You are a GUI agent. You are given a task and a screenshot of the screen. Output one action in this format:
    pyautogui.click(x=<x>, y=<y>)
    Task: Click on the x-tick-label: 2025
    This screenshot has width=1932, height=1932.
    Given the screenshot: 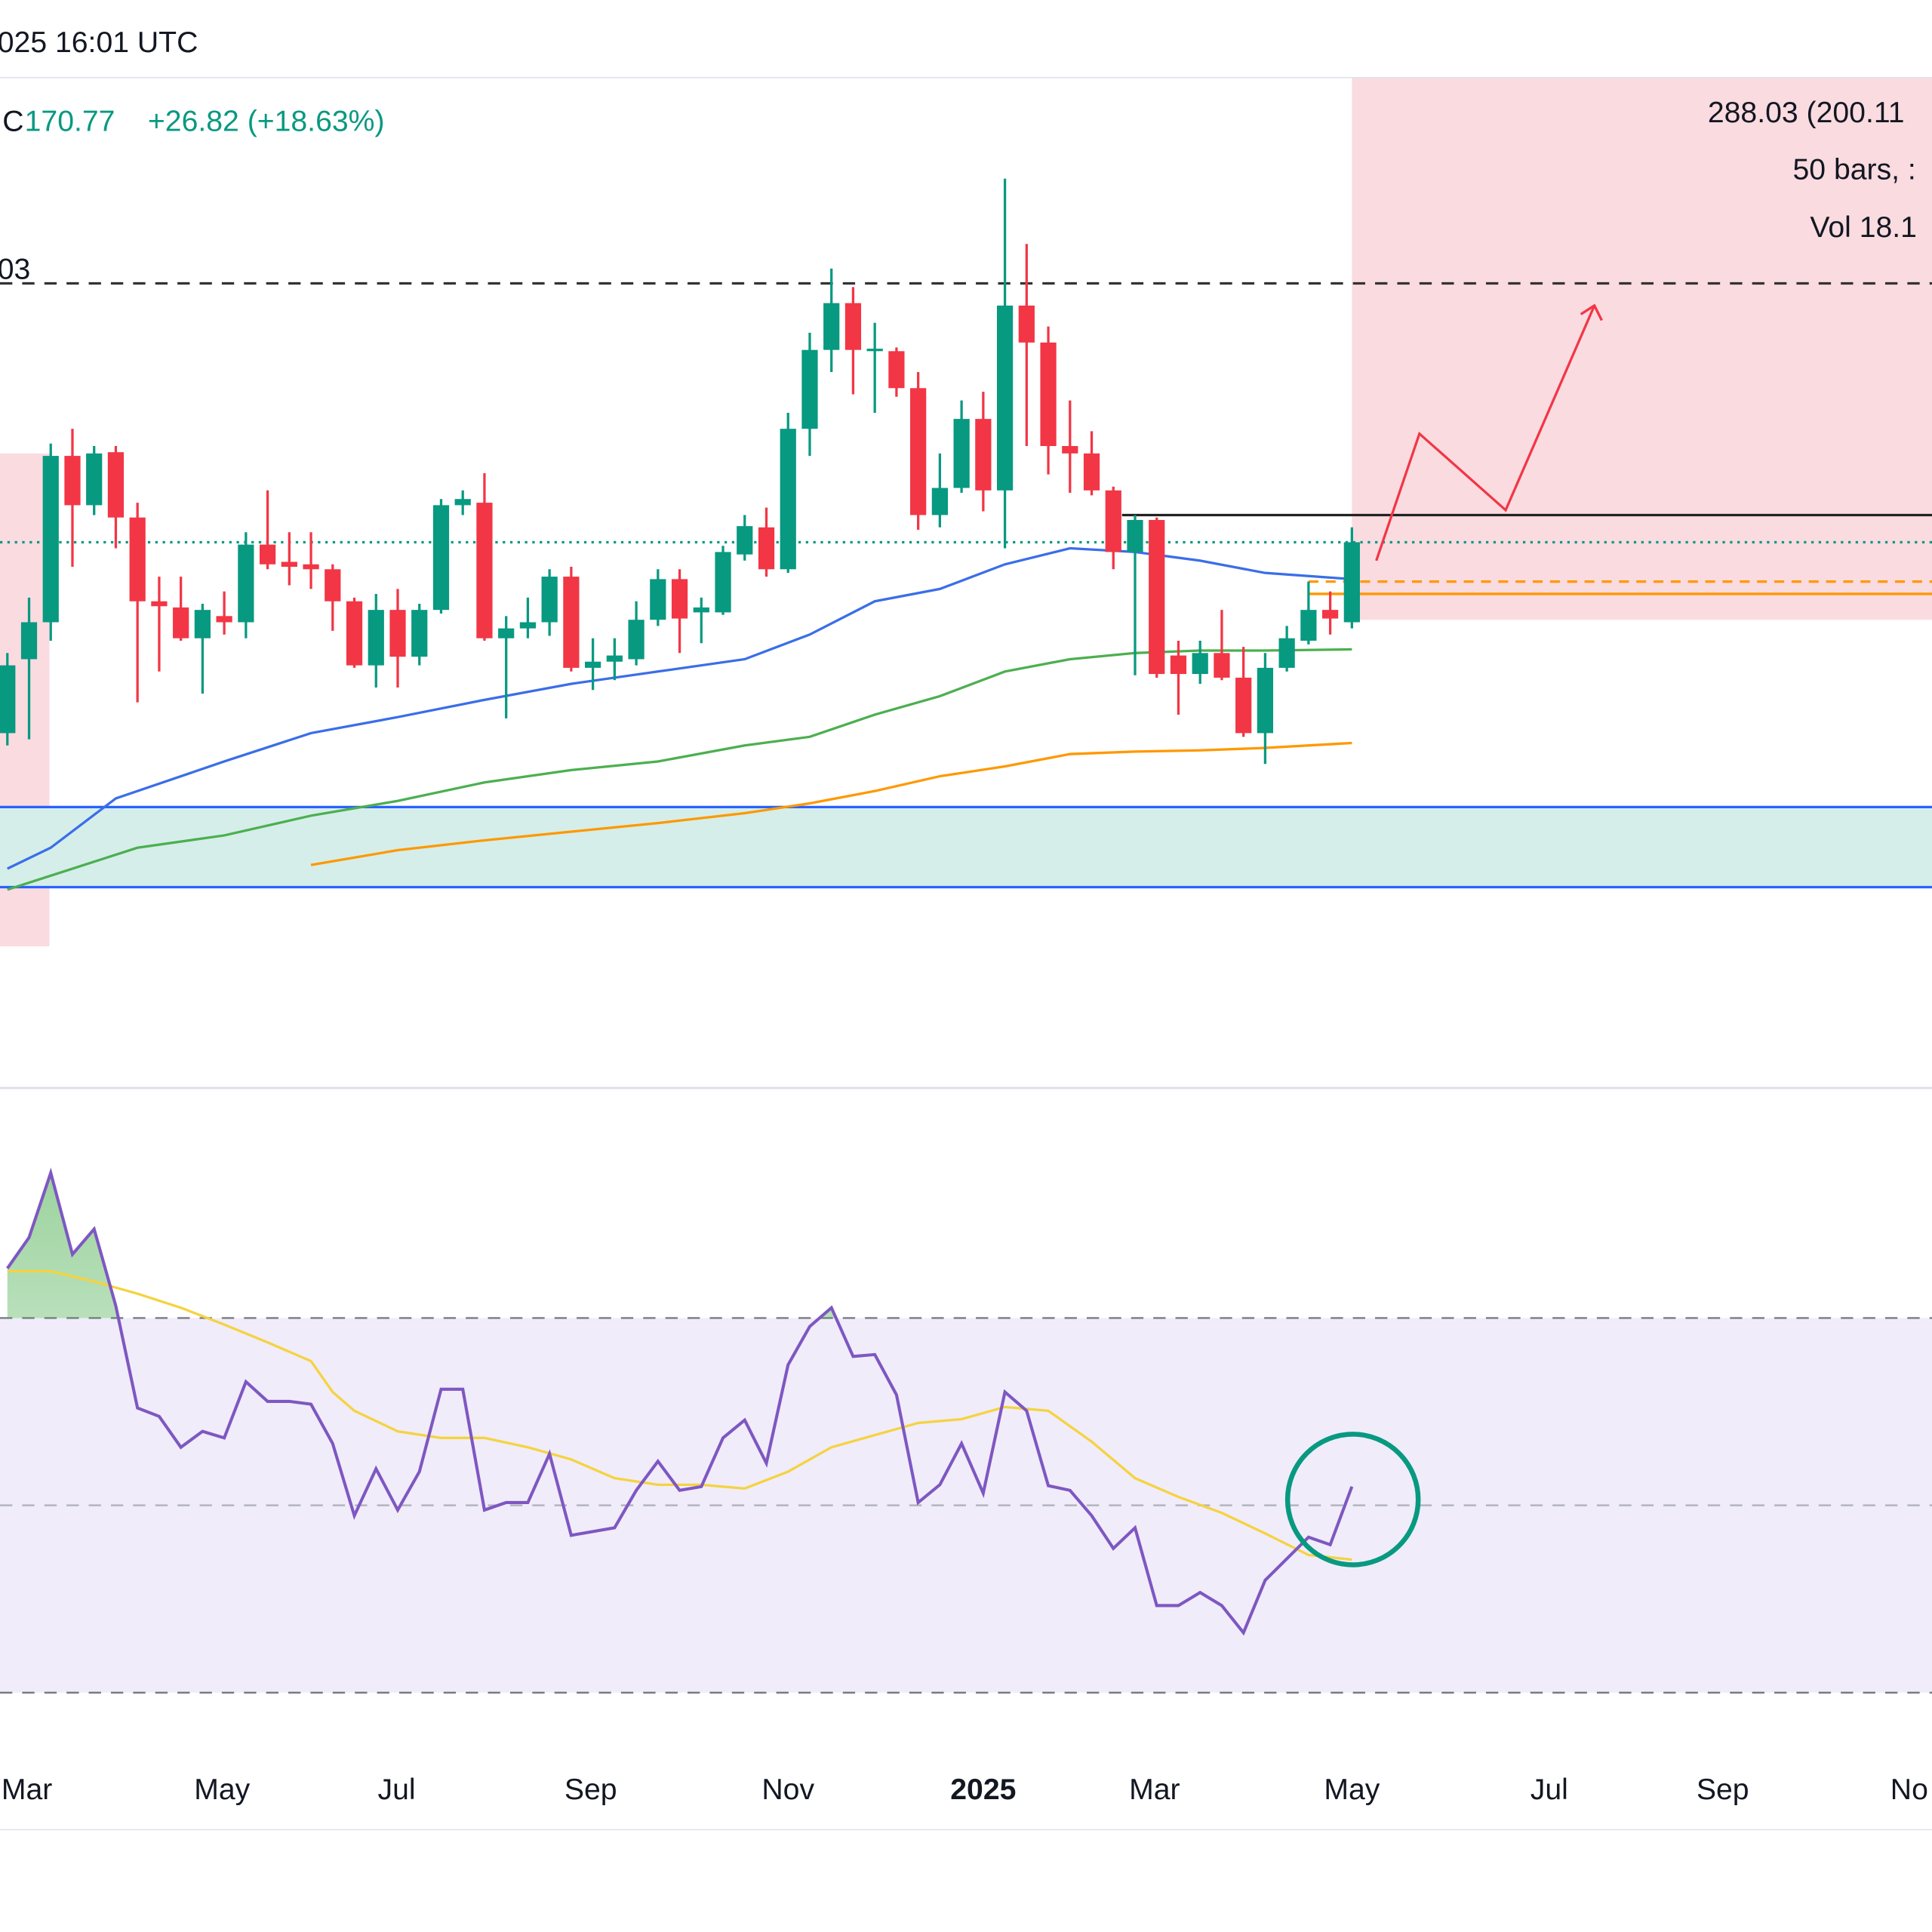 What is the action you would take?
    pyautogui.click(x=983, y=1790)
    